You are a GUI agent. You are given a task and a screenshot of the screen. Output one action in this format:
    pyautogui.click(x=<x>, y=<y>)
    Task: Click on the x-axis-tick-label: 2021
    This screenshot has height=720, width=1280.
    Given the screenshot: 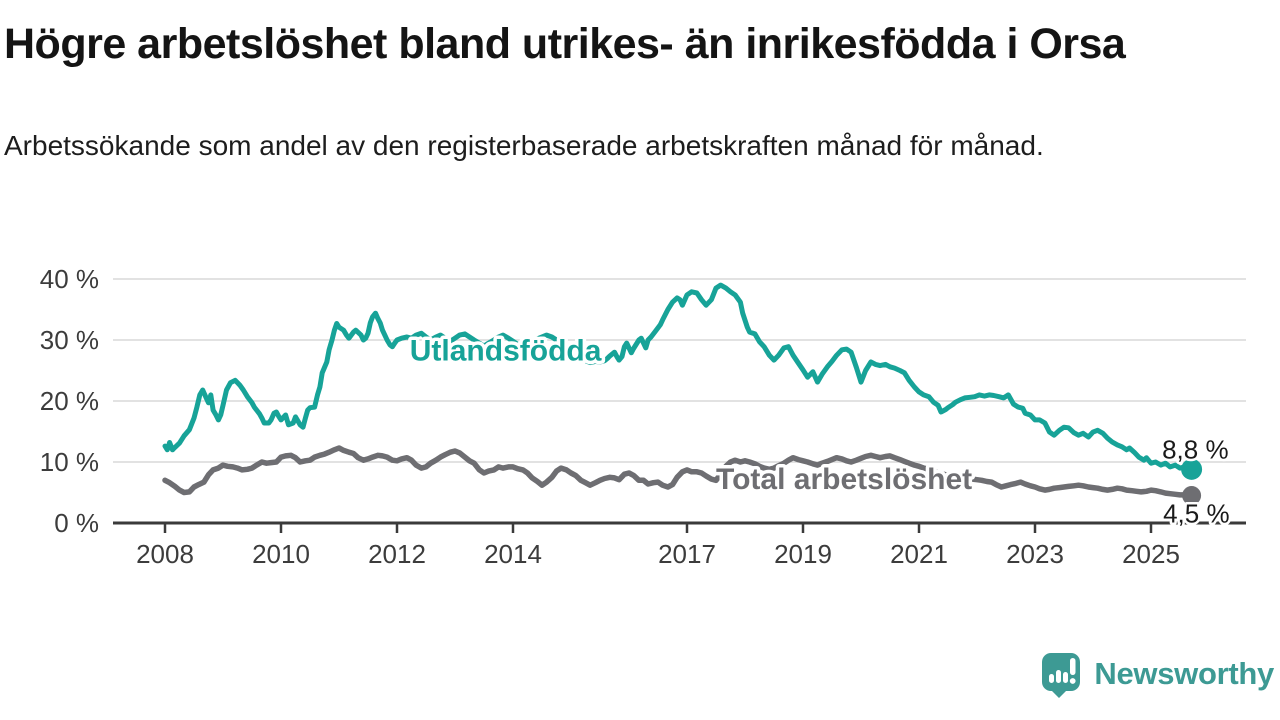 What is the action you would take?
    pyautogui.click(x=919, y=554)
    